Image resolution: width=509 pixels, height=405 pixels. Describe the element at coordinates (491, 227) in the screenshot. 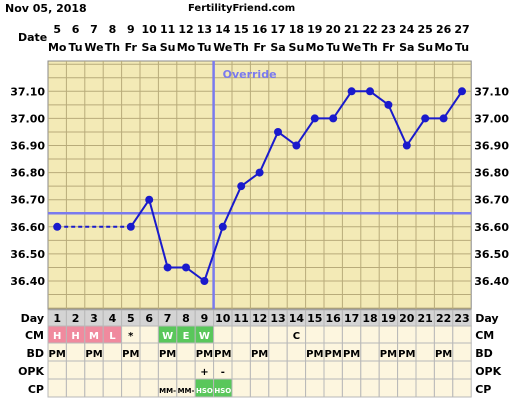

I see `y-tick-right: 36.60` at that location.